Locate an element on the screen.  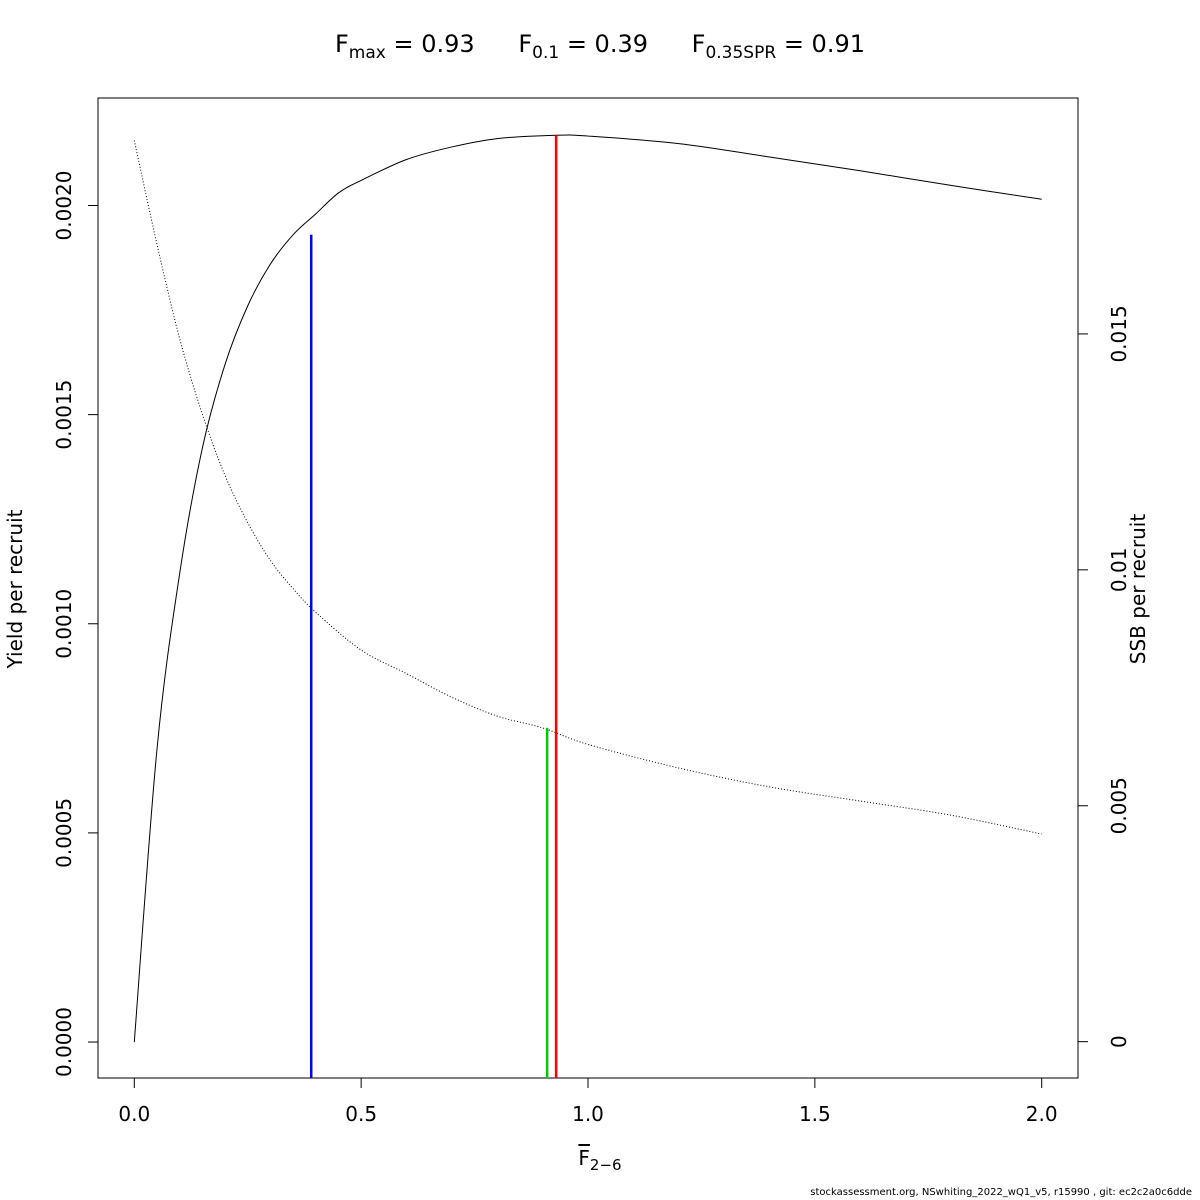
chart-title: Fmax = 0.93 F0.1 = 0.39 F0.35SPR = 0.91 is located at coordinates (600, 46).